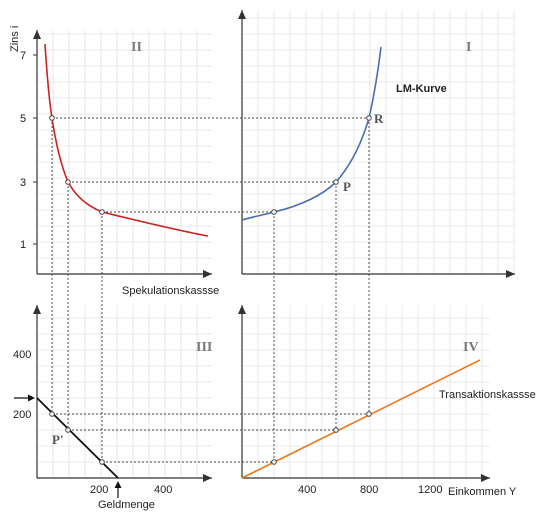  Describe the element at coordinates (421, 89) in the screenshot. I see `lm-curve-label: LM-Kurve` at that location.